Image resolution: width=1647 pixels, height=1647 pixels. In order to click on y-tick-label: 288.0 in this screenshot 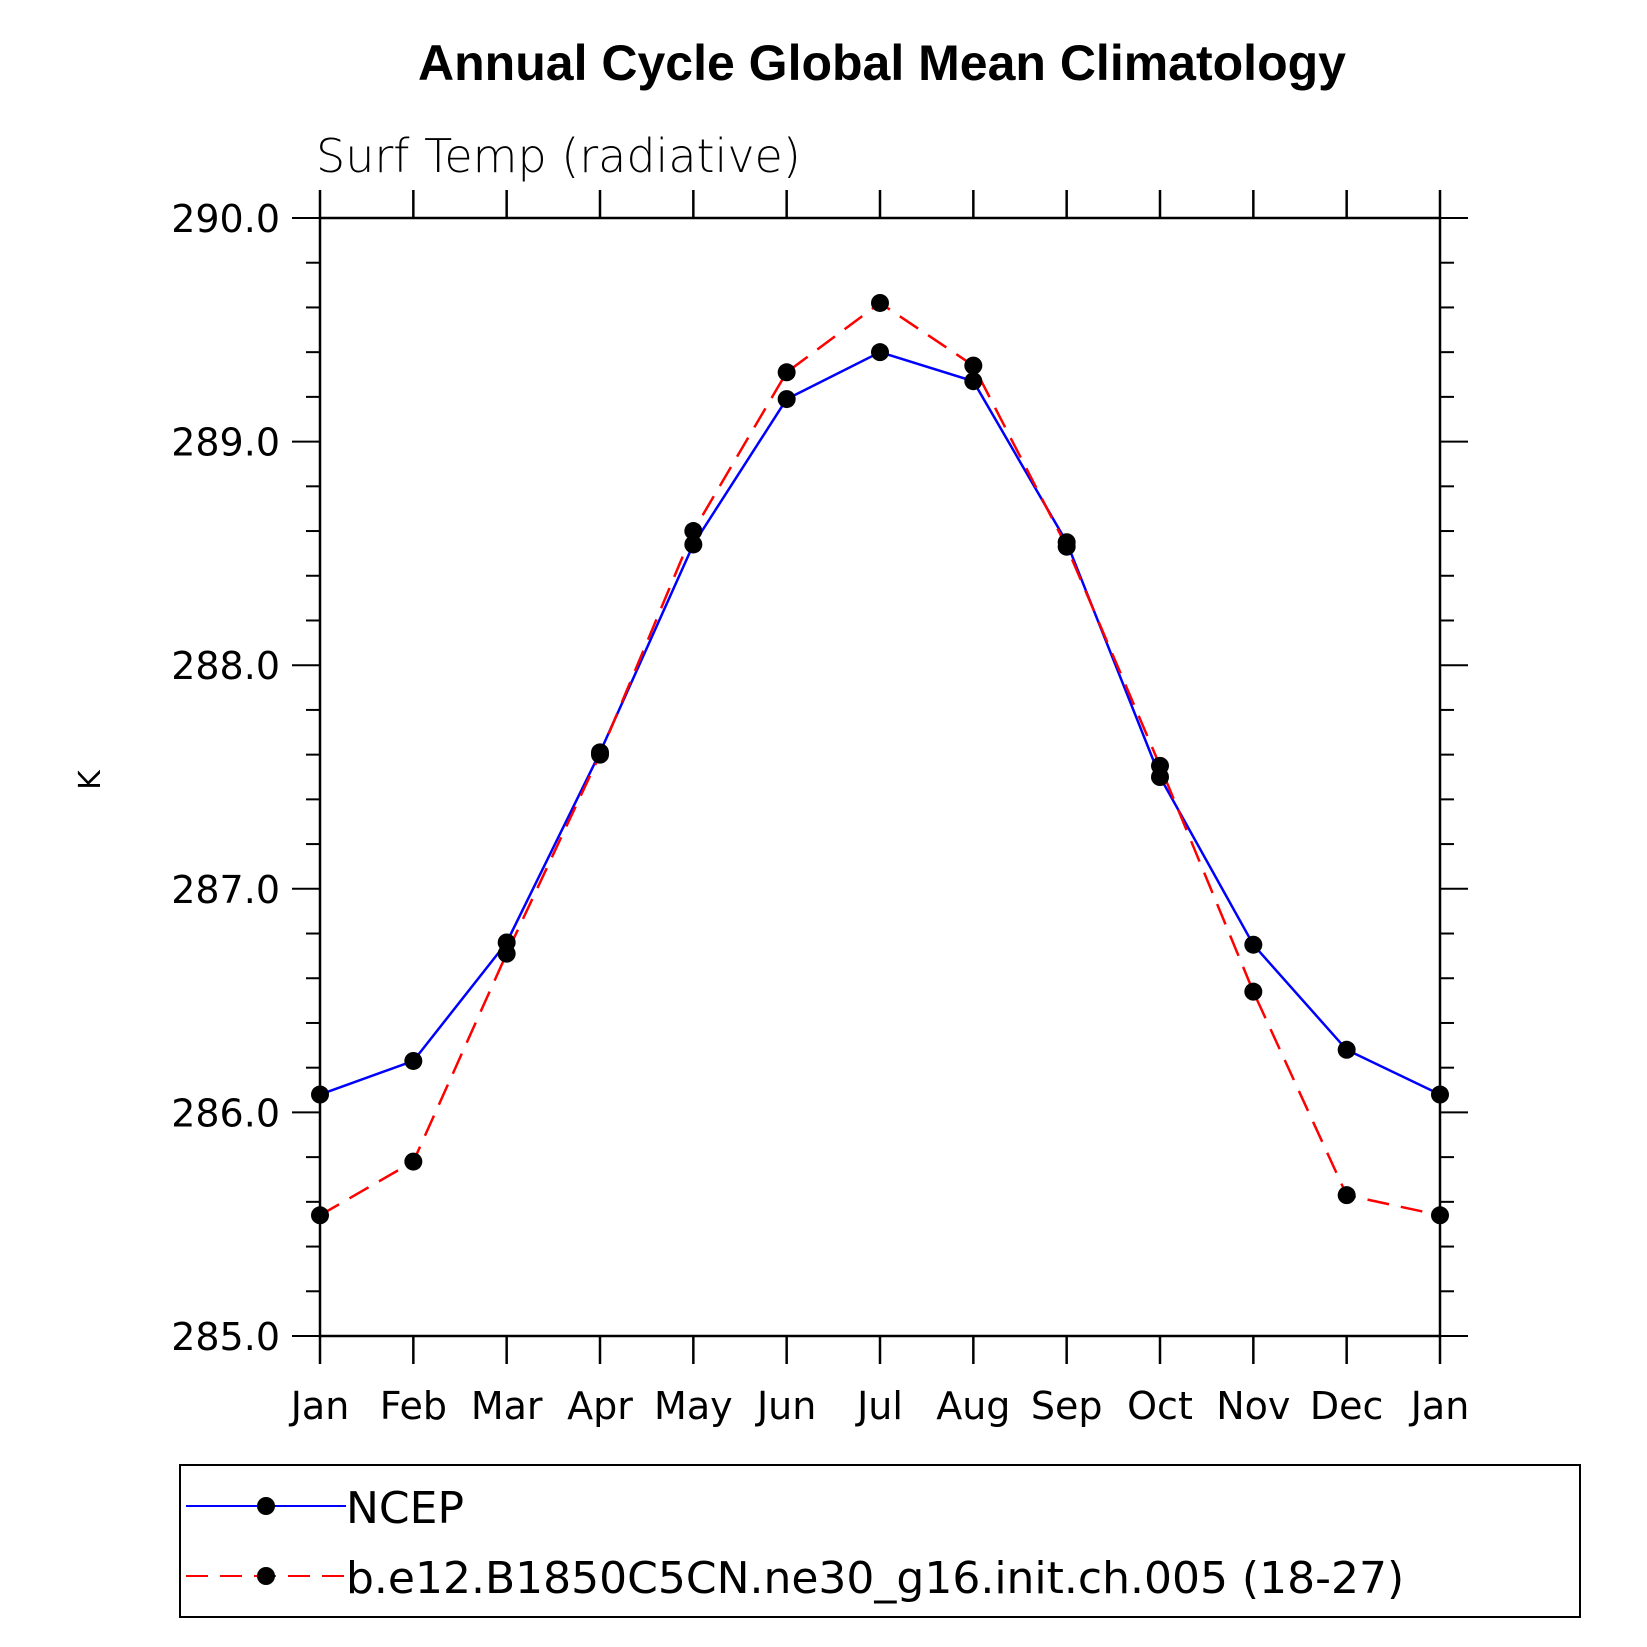, I will do `click(225, 666)`.